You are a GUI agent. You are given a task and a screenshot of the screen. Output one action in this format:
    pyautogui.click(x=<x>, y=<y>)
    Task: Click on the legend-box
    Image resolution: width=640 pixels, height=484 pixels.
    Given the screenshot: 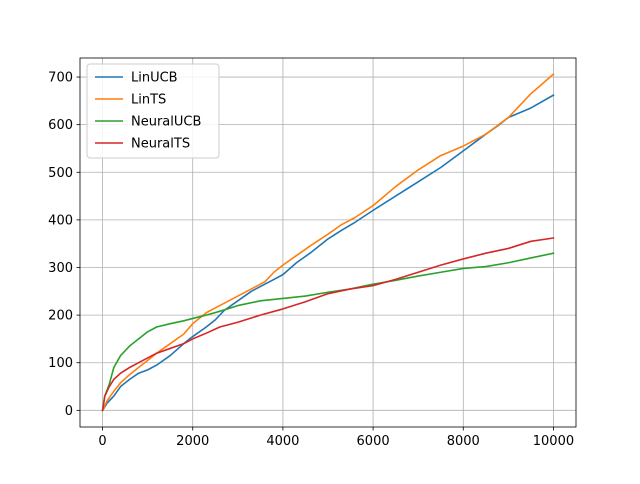 What is the action you would take?
    pyautogui.click(x=153, y=111)
    